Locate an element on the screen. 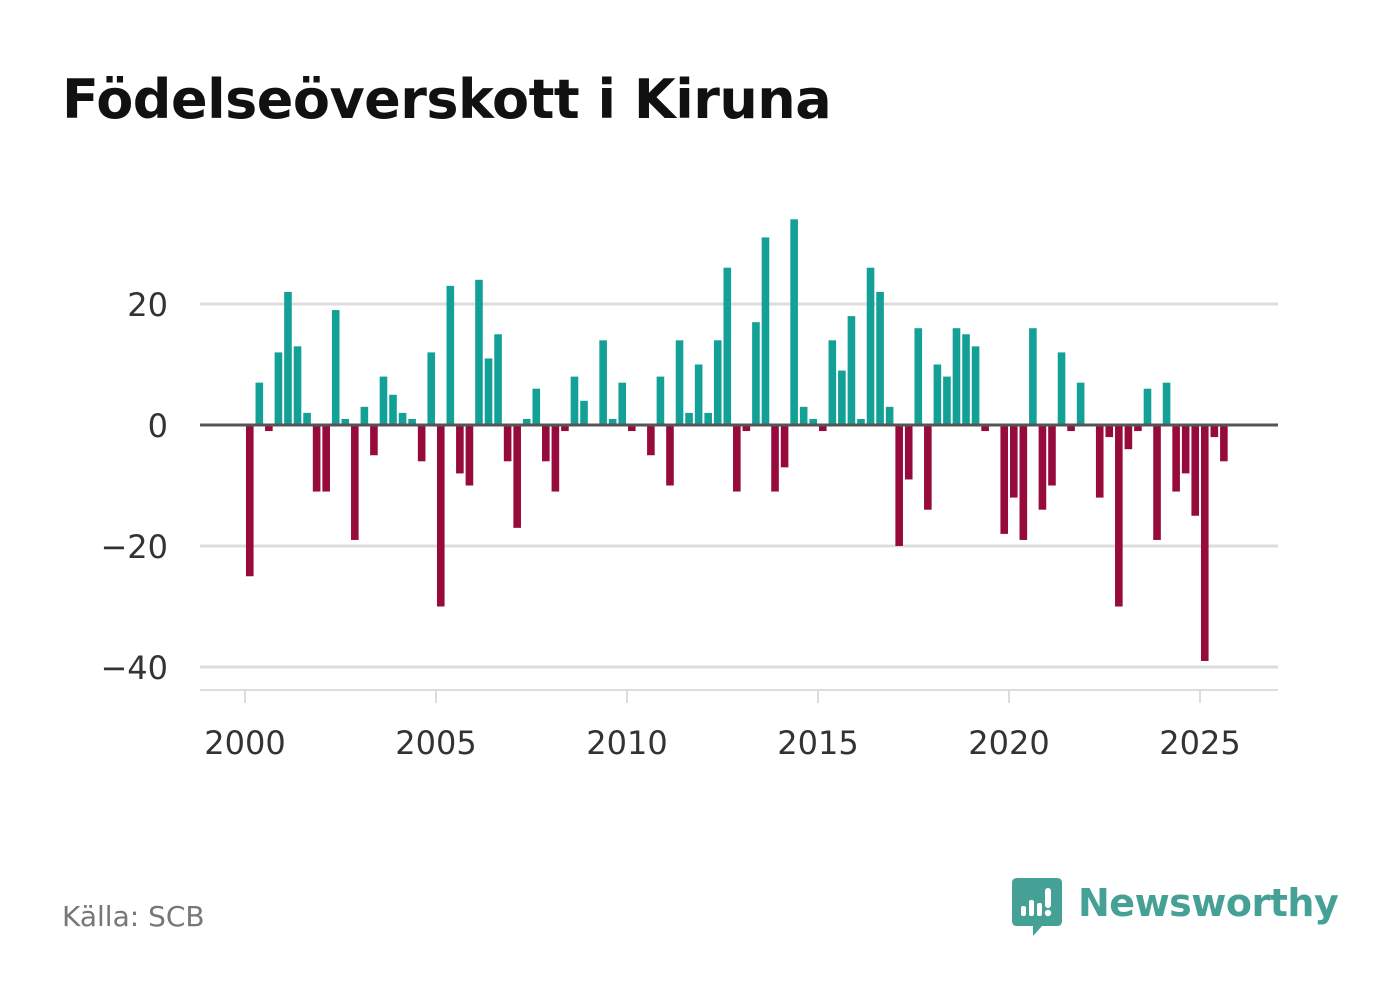 The image size is (1382, 999). newsworthy-logo-icon is located at coordinates (1037, 907).